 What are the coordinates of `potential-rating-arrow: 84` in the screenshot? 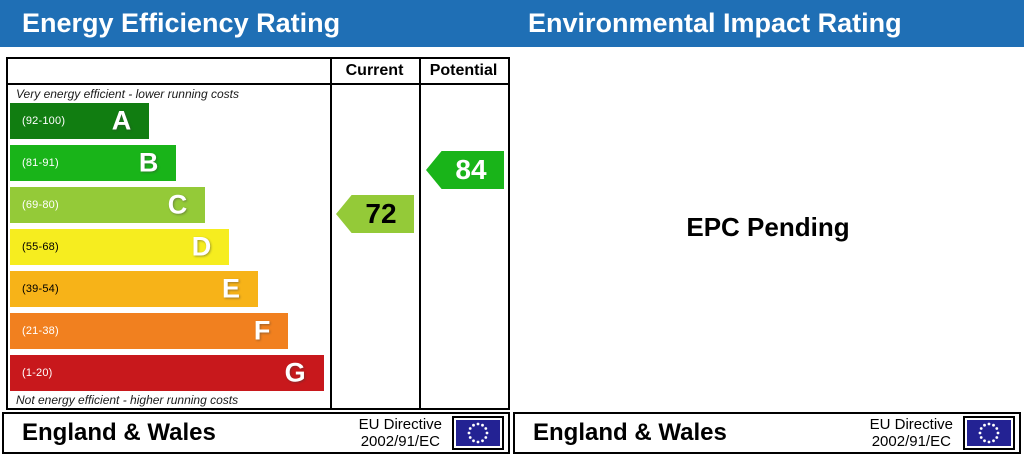 It's located at (465, 170).